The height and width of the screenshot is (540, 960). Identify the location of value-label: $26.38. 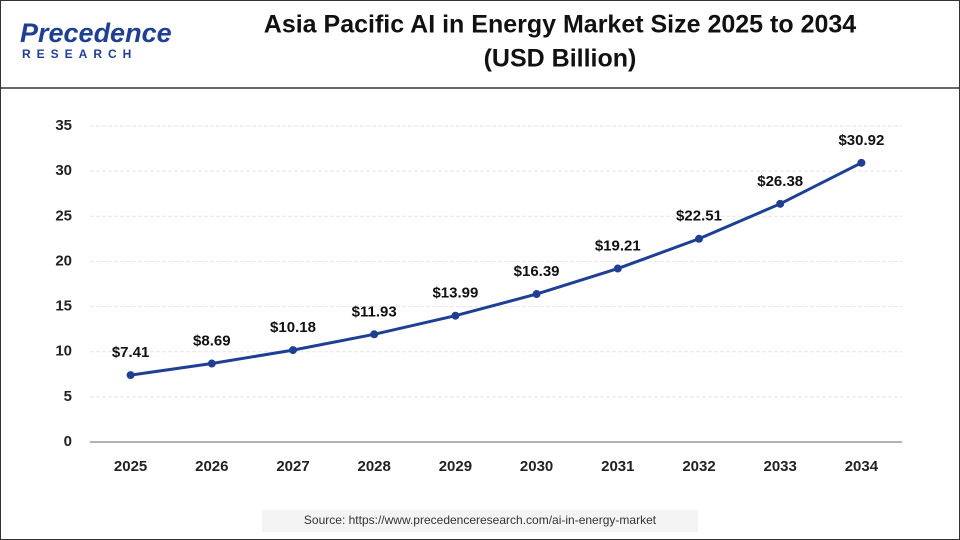
(780, 181).